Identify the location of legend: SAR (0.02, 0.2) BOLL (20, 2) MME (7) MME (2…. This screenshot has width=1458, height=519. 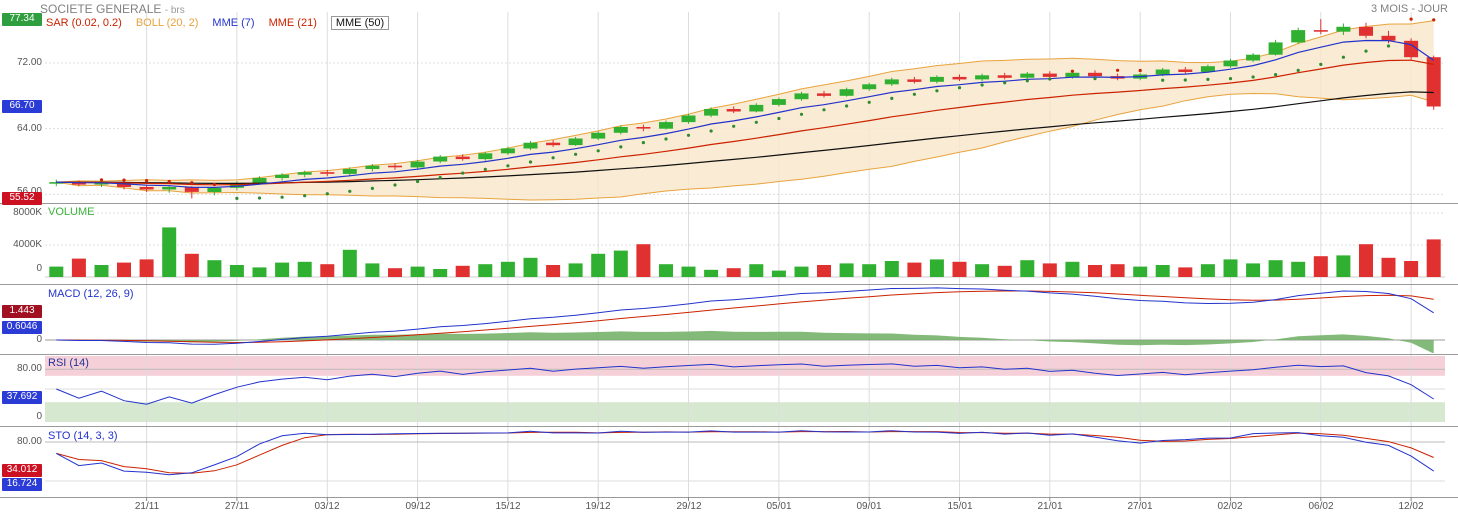
(224, 23).